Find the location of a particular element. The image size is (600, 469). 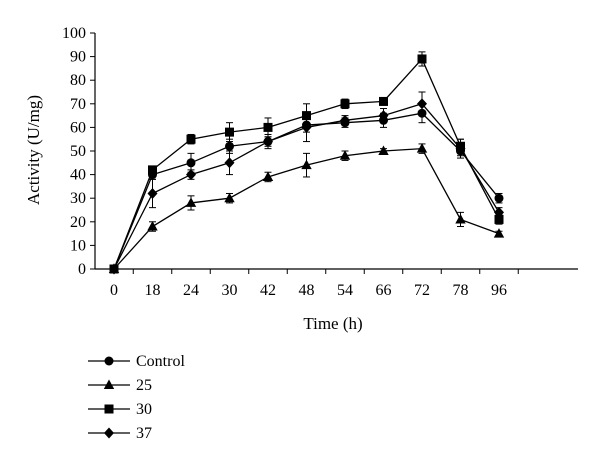

x-tick-label: 78 is located at coordinates (461, 290).